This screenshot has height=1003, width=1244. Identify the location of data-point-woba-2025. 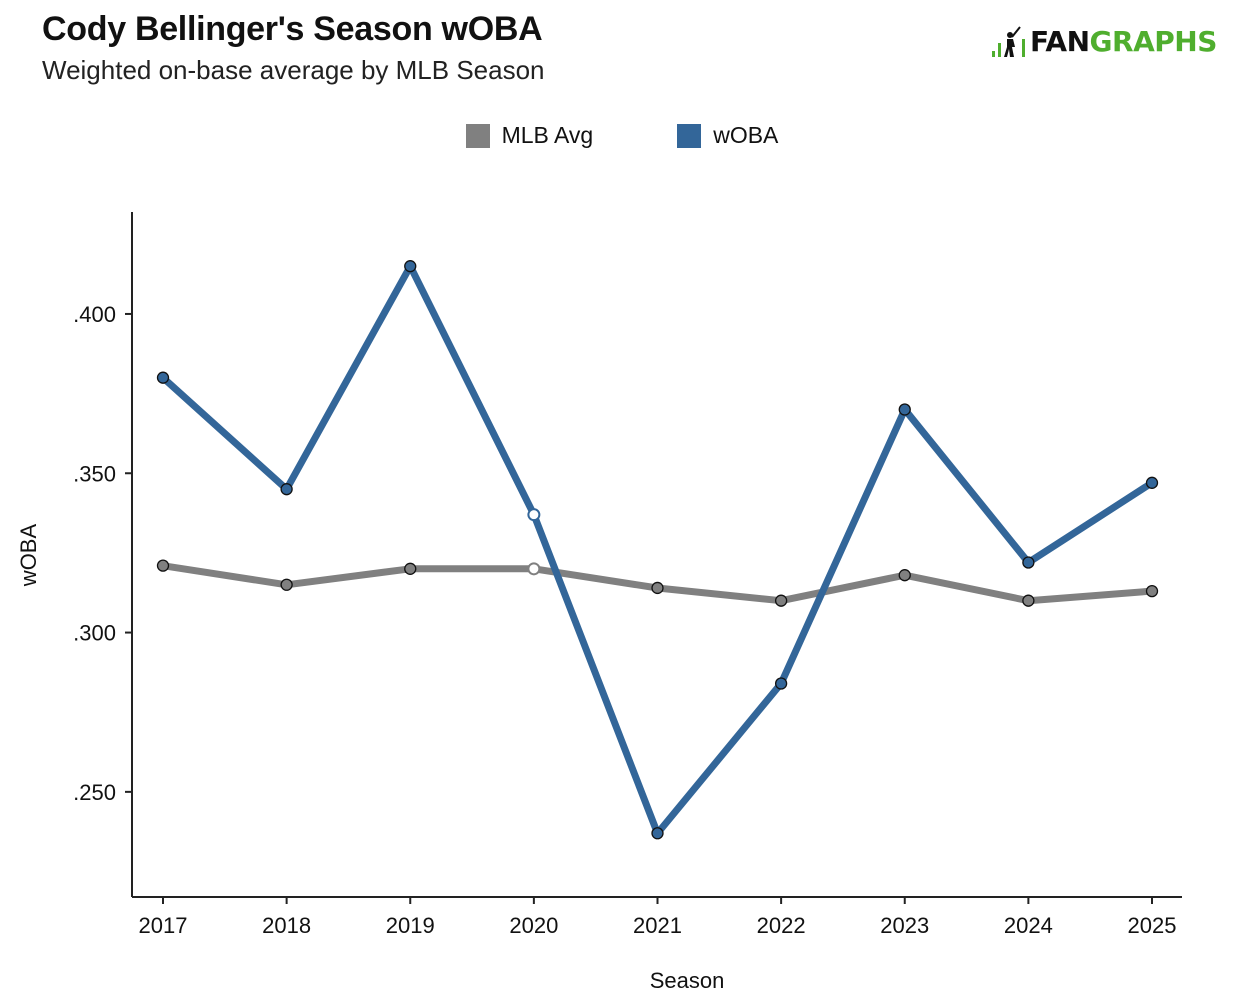
(1152, 482).